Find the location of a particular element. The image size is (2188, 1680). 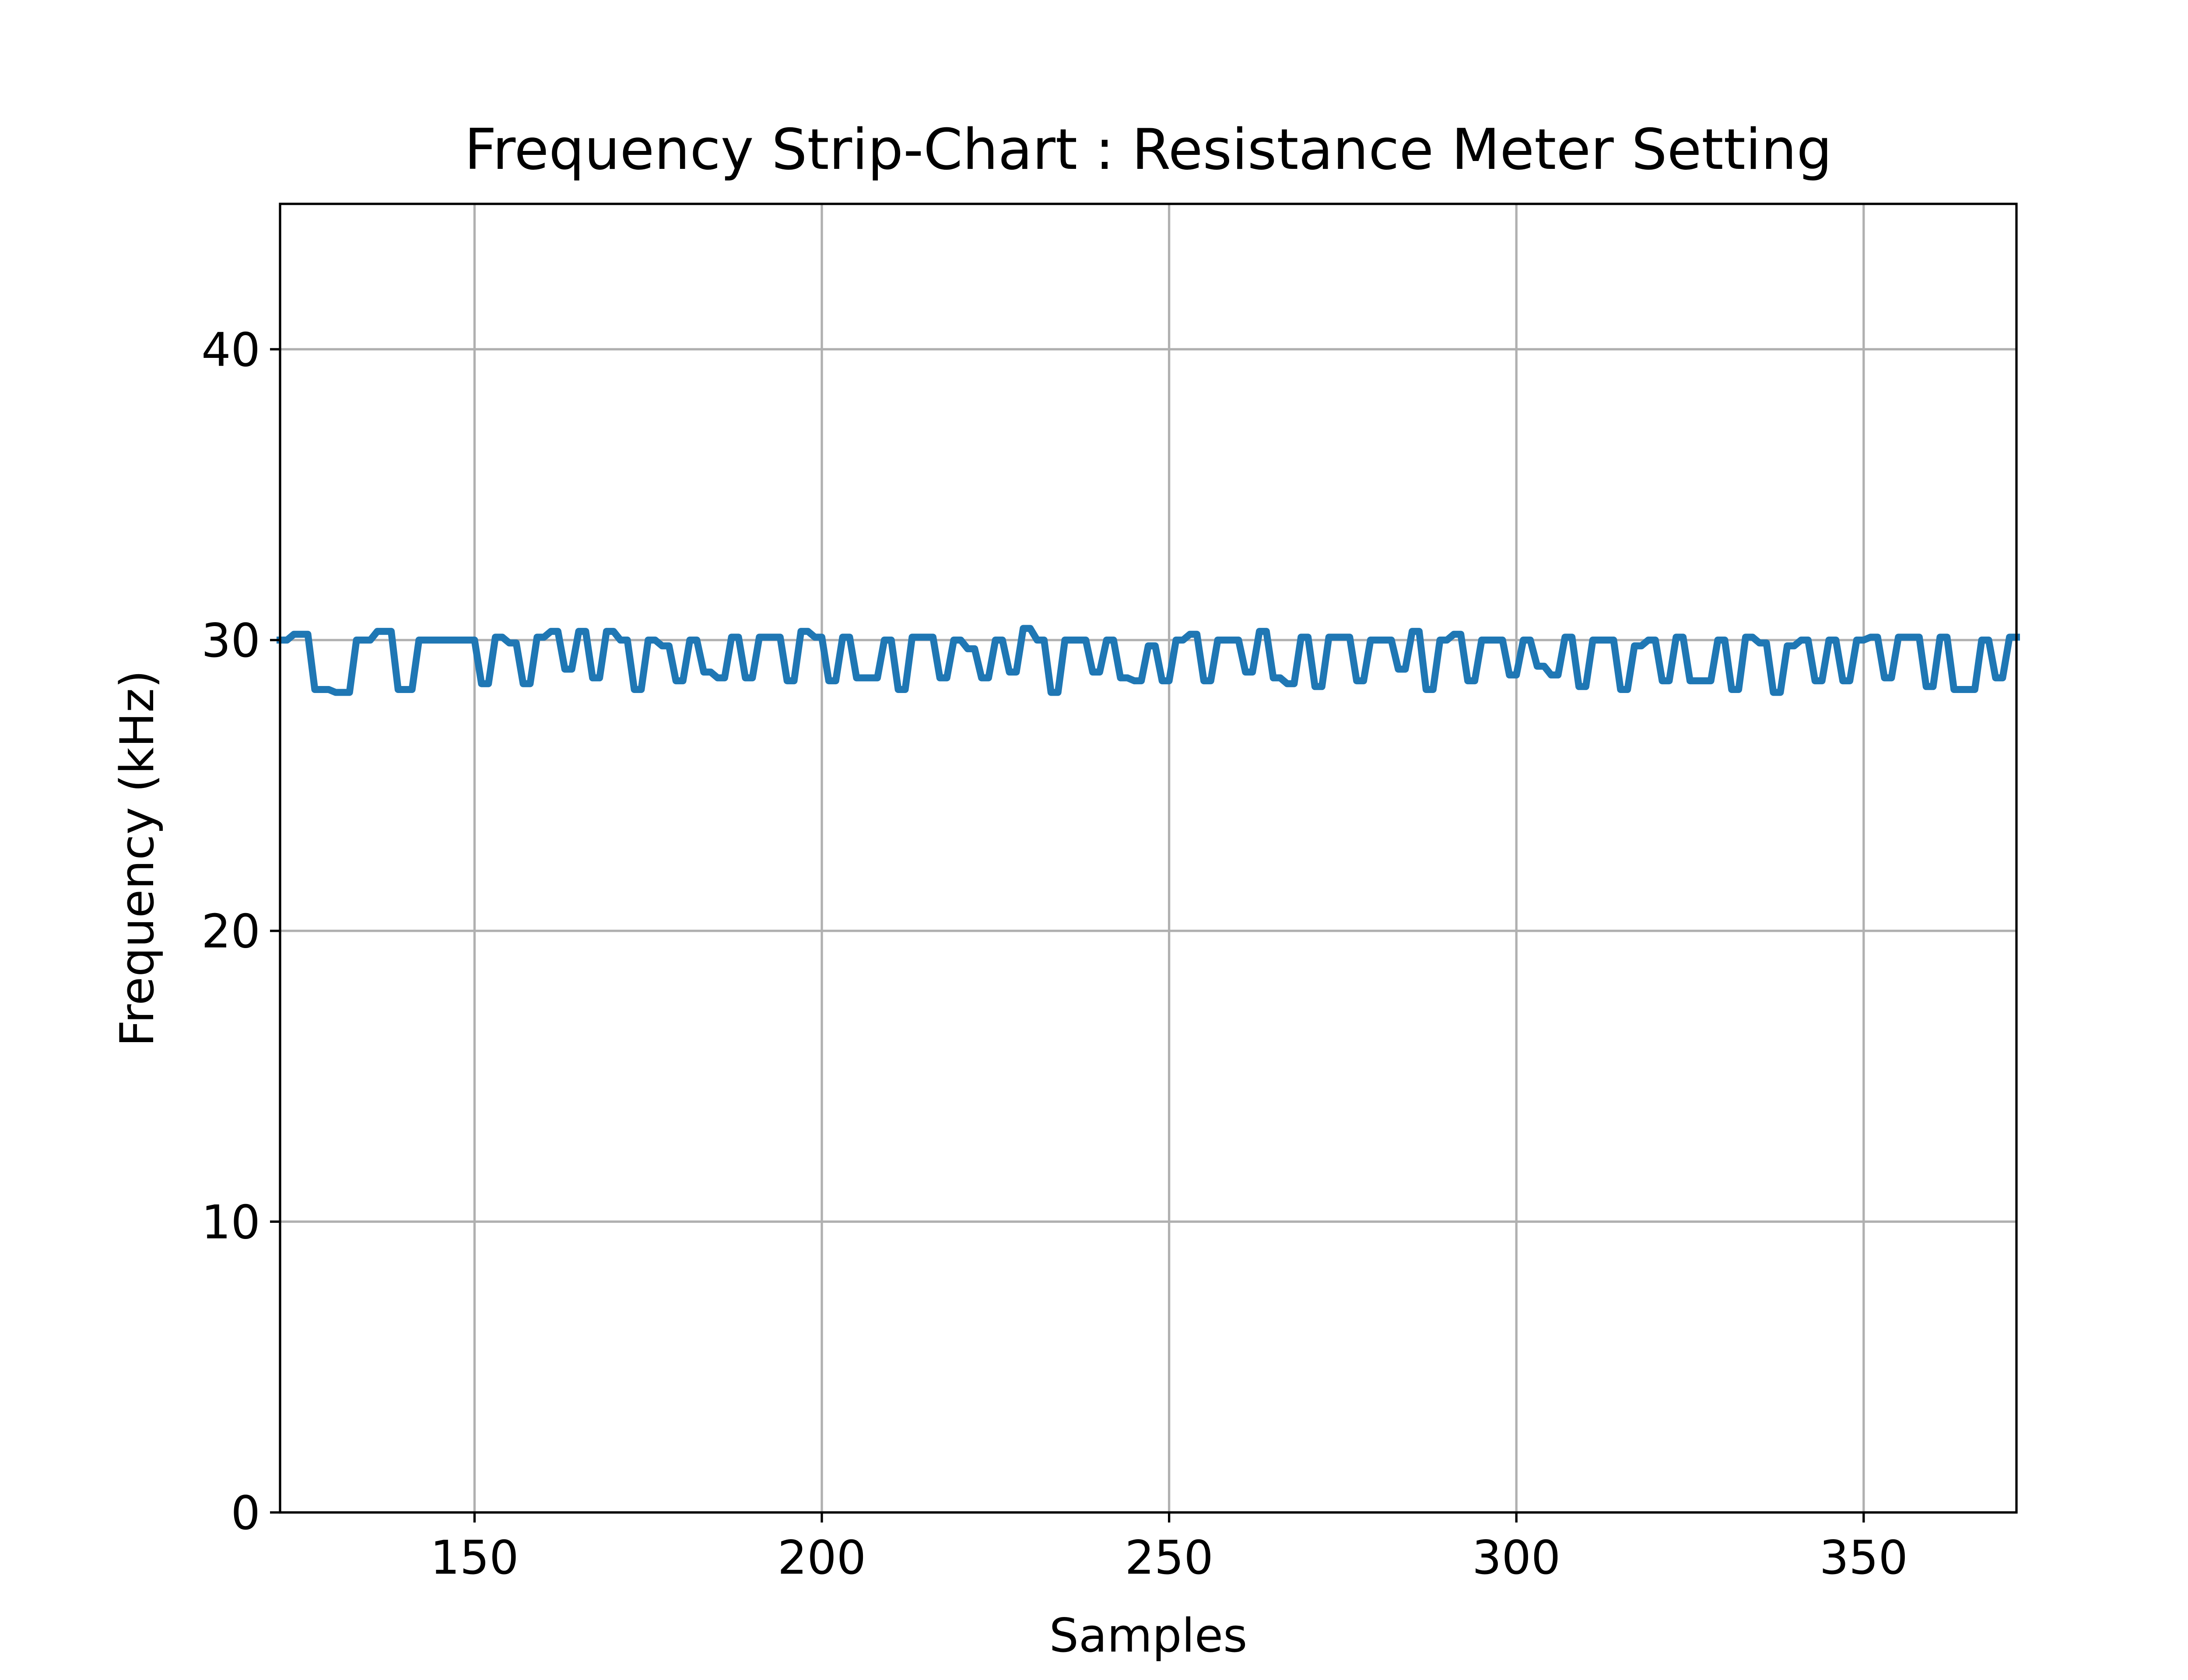

y-axis-label: Frequency (kHz) is located at coordinates (137, 858).